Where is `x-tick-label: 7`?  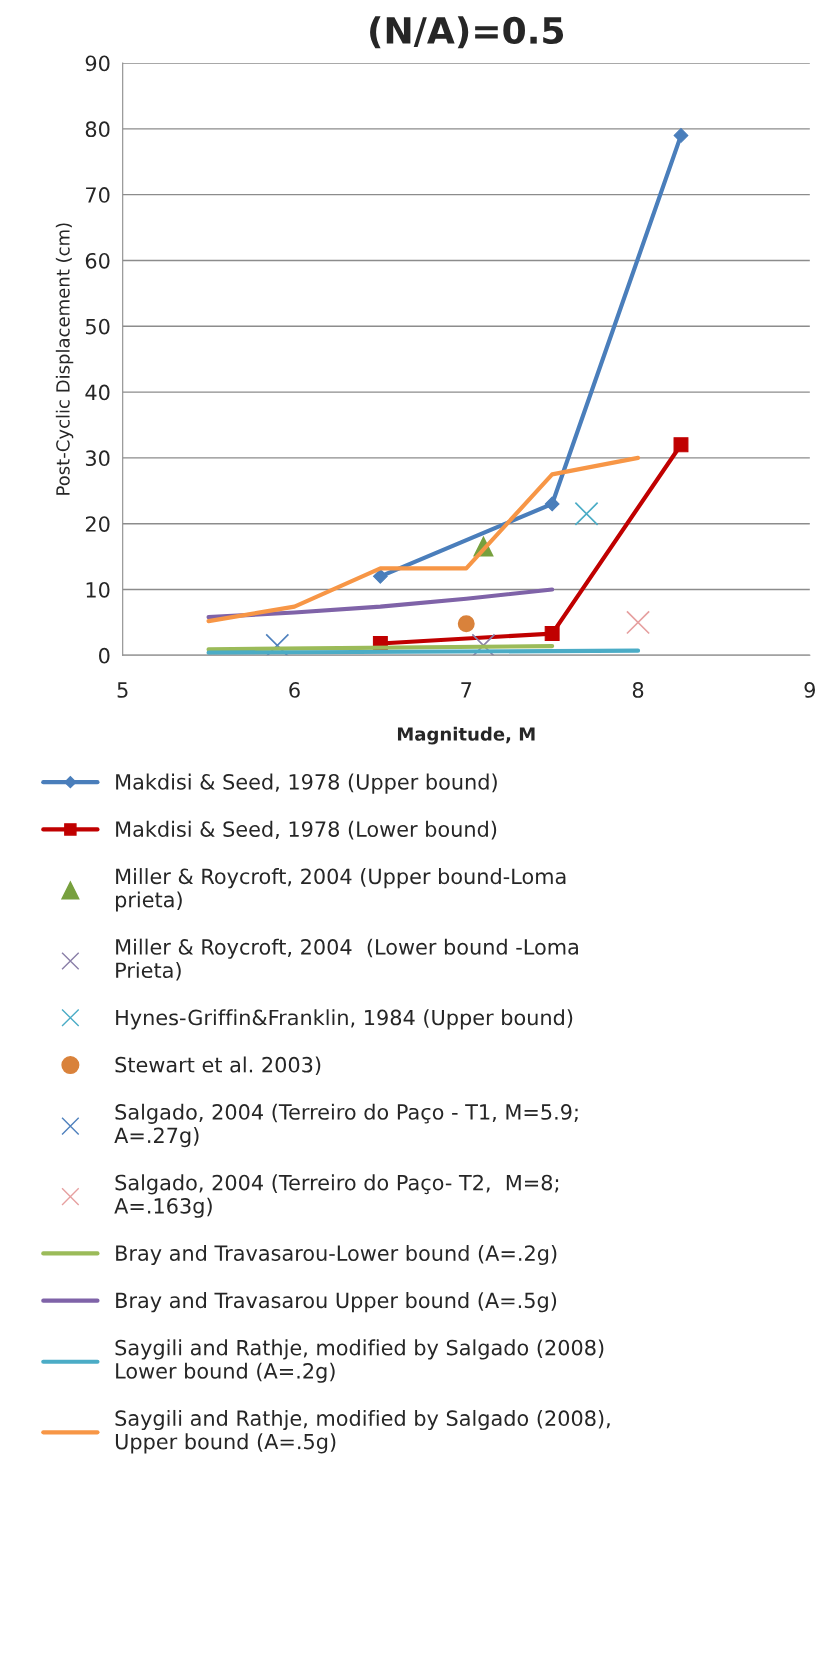 x-tick-label: 7 is located at coordinates (466, 690).